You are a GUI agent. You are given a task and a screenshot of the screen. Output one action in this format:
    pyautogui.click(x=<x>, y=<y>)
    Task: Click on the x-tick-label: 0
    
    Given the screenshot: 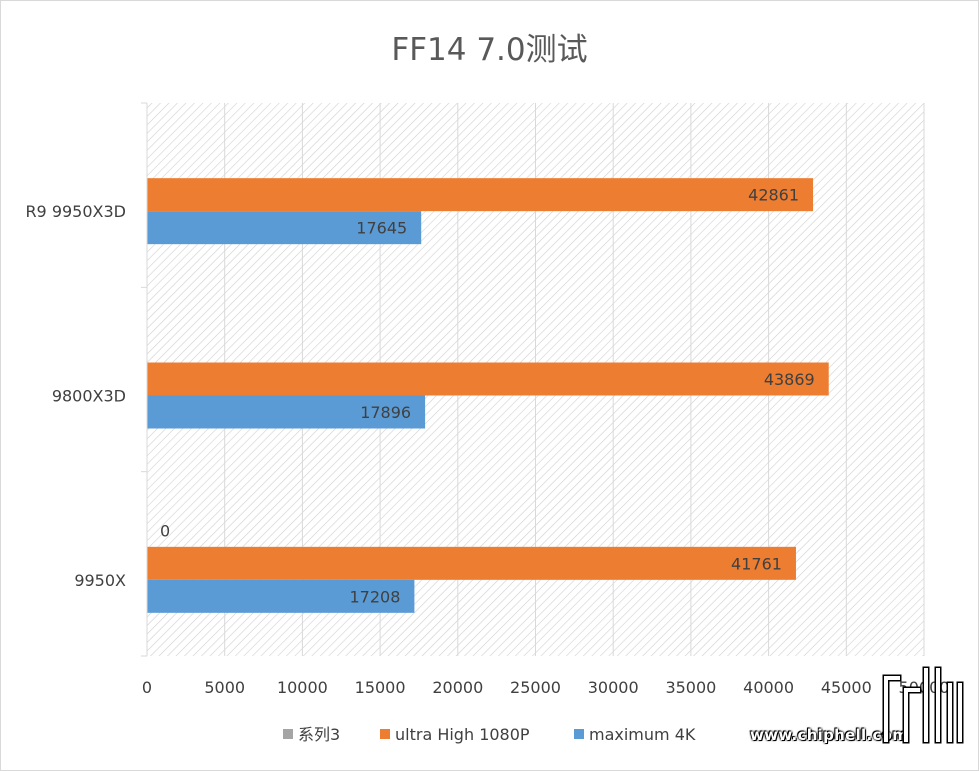 What is the action you would take?
    pyautogui.click(x=147, y=687)
    